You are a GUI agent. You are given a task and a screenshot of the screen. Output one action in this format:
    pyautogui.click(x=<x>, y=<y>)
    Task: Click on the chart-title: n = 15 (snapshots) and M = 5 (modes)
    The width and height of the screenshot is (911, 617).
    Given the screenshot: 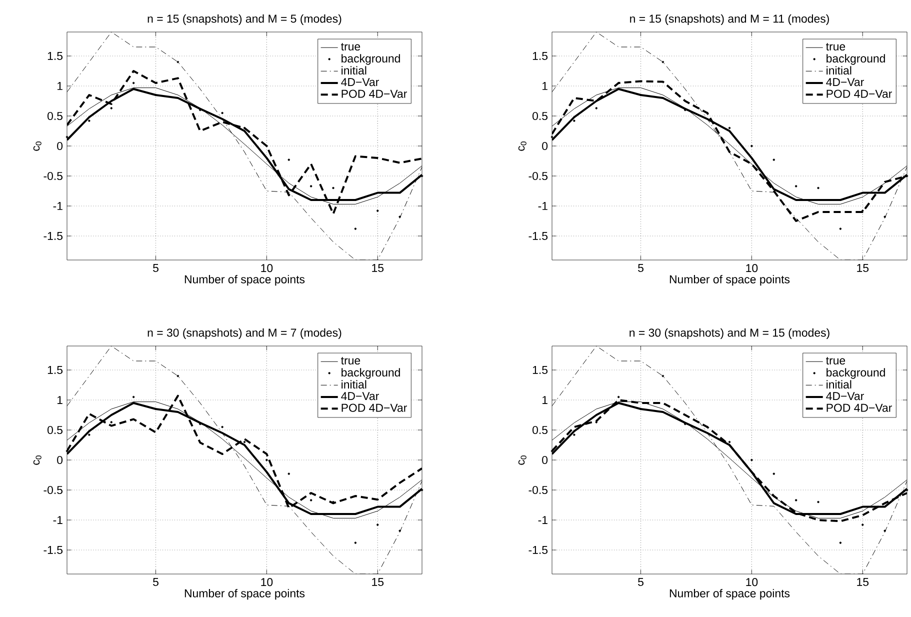 What is the action you would take?
    pyautogui.click(x=245, y=19)
    